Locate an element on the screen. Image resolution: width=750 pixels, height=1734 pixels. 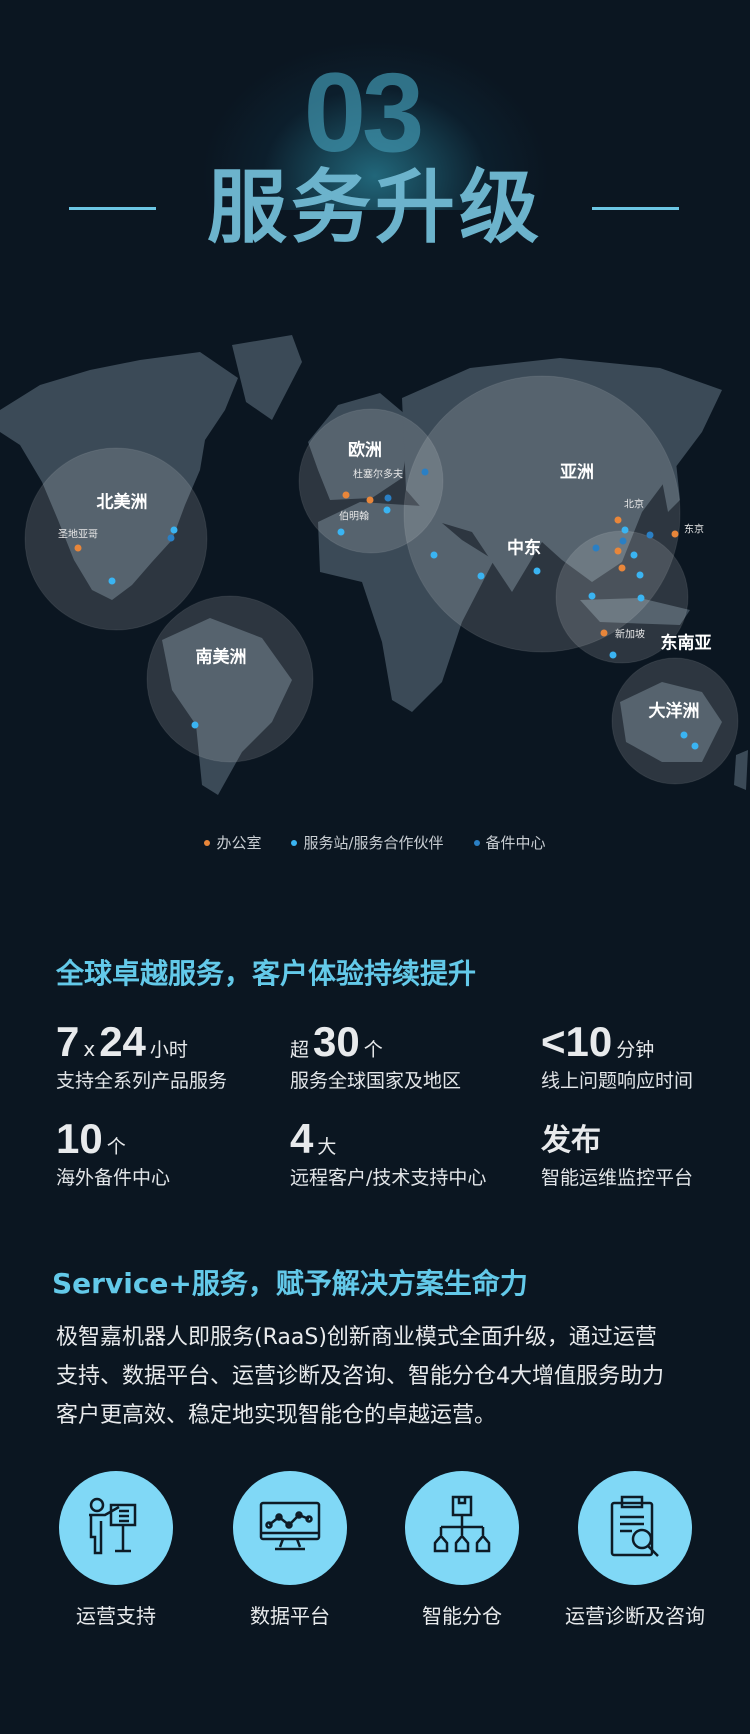
title-divider-right is located at coordinates (635, 208).